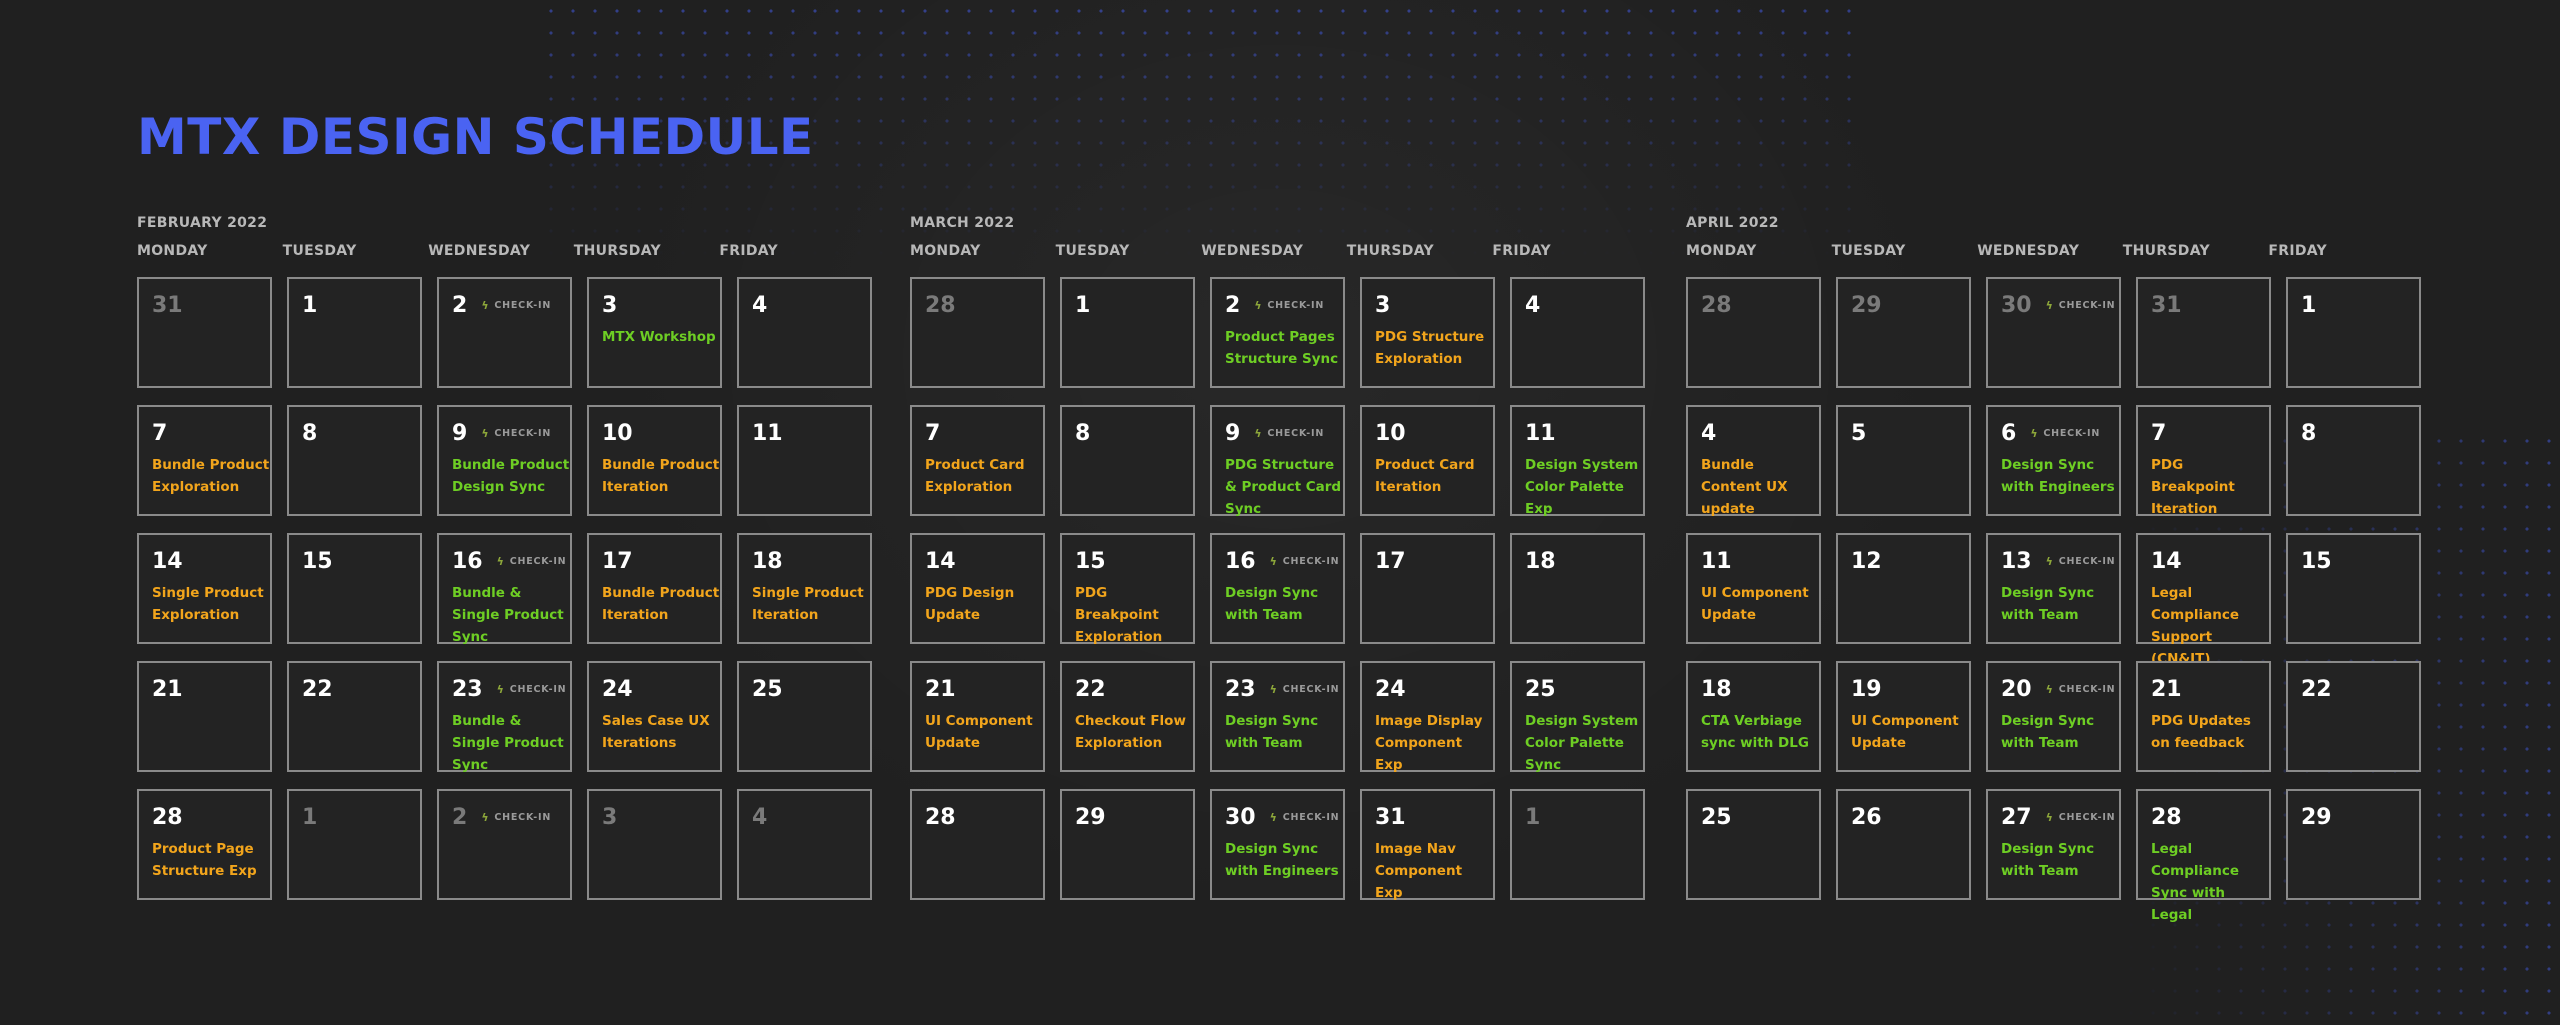 The image size is (2560, 1025). What do you see at coordinates (2297, 251) in the screenshot?
I see `weekday-header: FRIDAY` at bounding box center [2297, 251].